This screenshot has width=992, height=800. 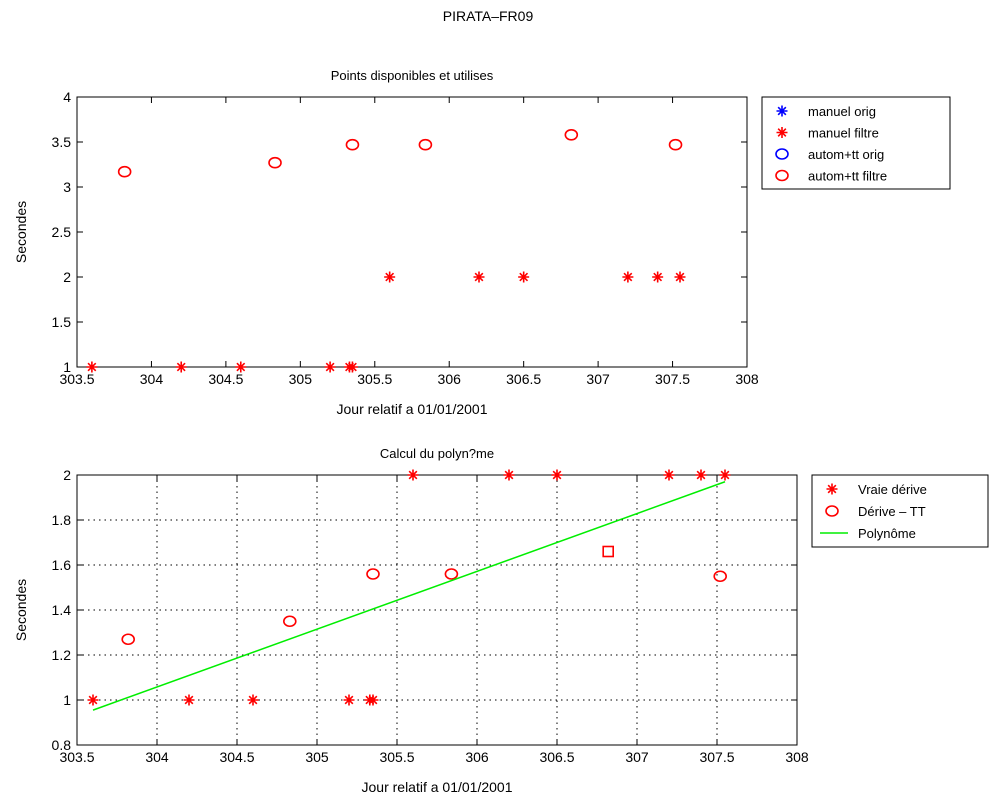 What do you see at coordinates (62, 655) in the screenshot?
I see `y-tick-label: 1.2` at bounding box center [62, 655].